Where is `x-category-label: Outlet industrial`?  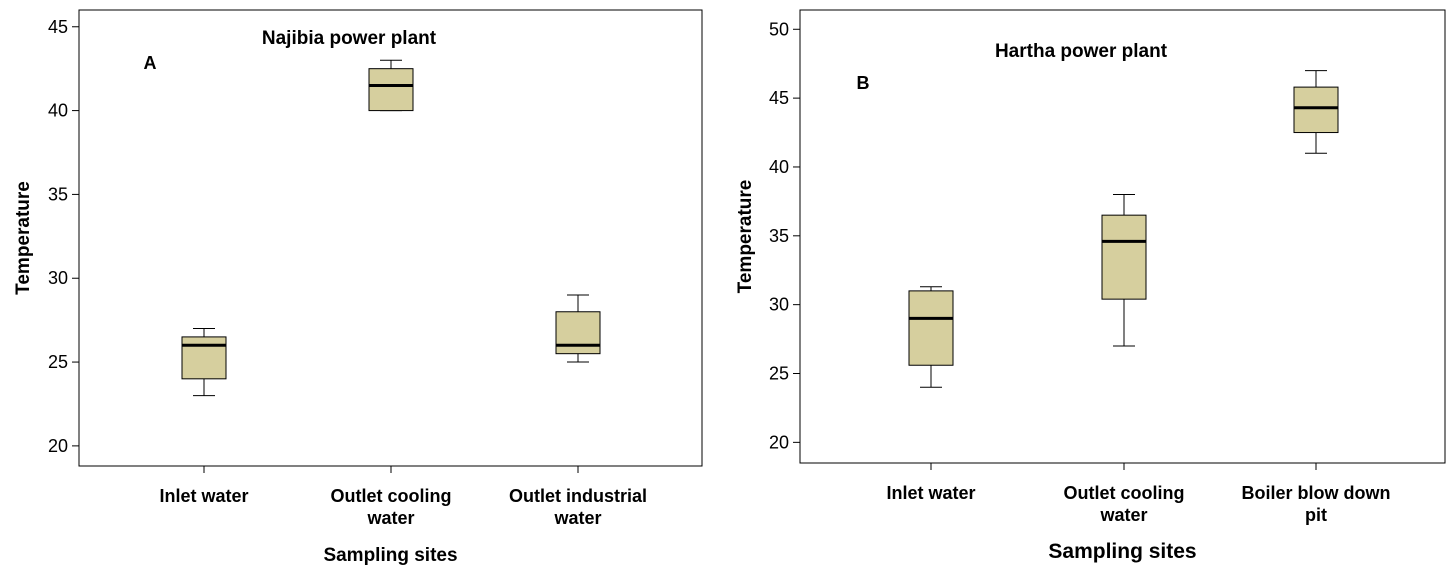
x-category-label: Outlet industrial is located at coordinates (578, 496).